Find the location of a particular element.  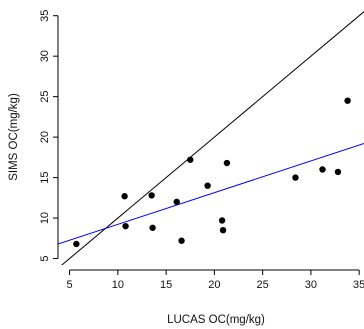

x-axis-label: LUCAS OC(mg/kg) is located at coordinates (216, 320).